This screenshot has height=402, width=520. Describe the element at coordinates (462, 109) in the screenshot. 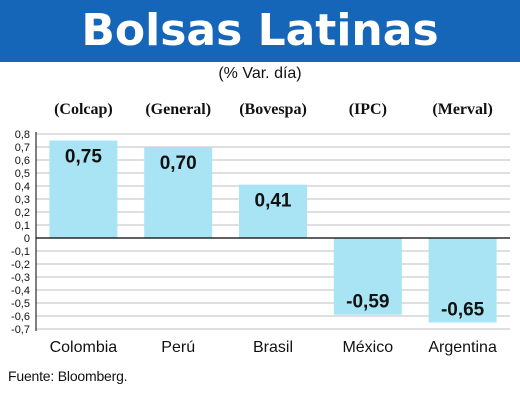

I see `index-name-label: (Merval)` at that location.